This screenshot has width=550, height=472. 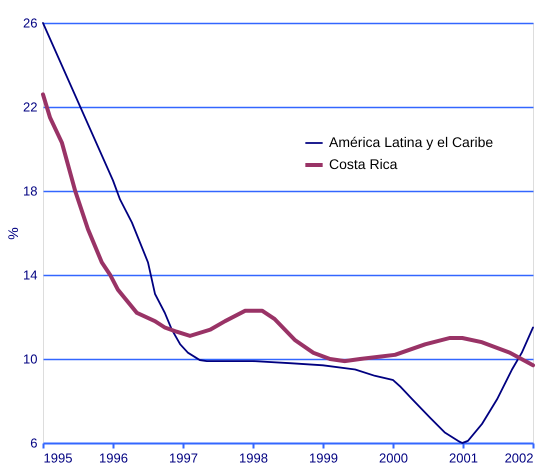 What do you see at coordinates (363, 164) in the screenshot?
I see `legend-label: Costa Rica` at bounding box center [363, 164].